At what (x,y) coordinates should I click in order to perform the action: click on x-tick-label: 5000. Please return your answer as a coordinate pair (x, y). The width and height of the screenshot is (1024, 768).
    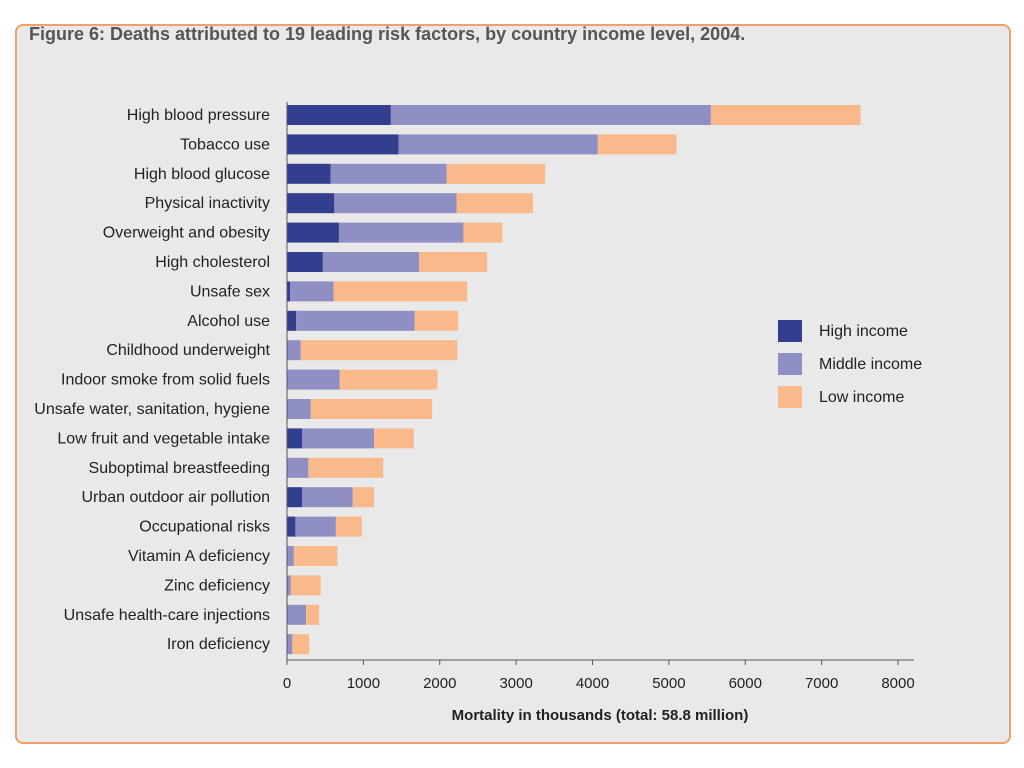
    Looking at the image, I should click on (668, 683).